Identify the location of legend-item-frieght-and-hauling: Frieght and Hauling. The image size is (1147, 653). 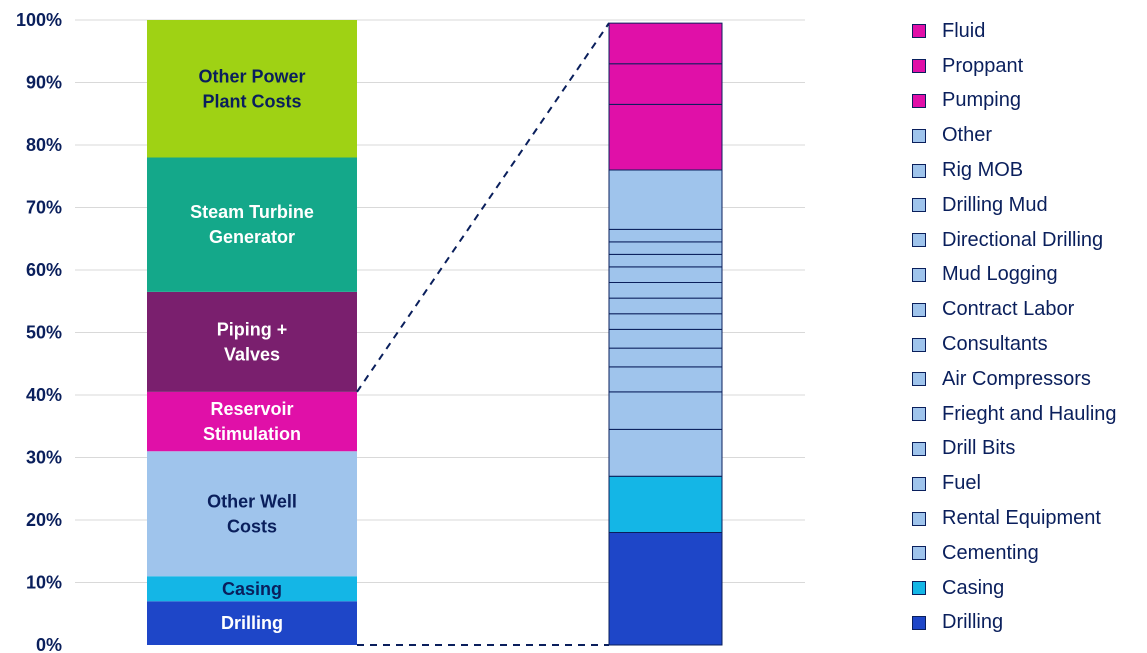
(1029, 414).